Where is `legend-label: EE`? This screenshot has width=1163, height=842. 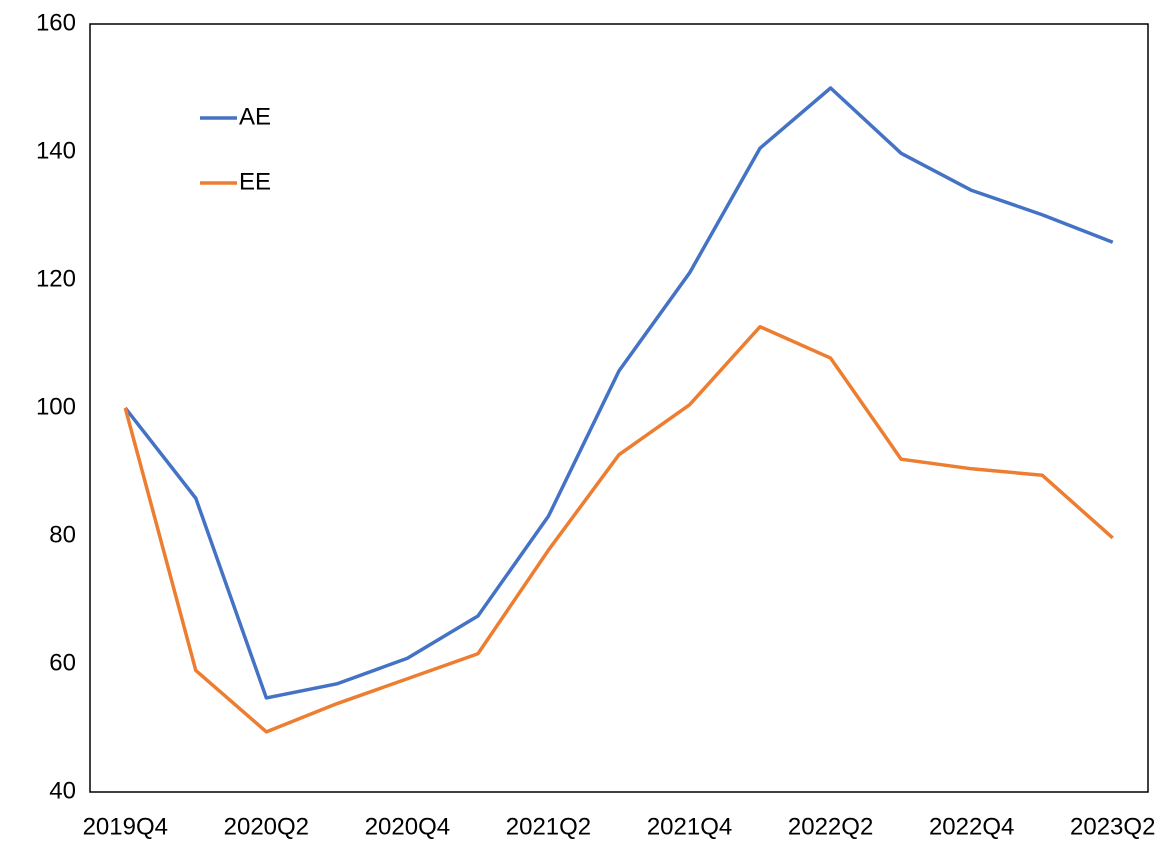 legend-label: EE is located at coordinates (255, 181).